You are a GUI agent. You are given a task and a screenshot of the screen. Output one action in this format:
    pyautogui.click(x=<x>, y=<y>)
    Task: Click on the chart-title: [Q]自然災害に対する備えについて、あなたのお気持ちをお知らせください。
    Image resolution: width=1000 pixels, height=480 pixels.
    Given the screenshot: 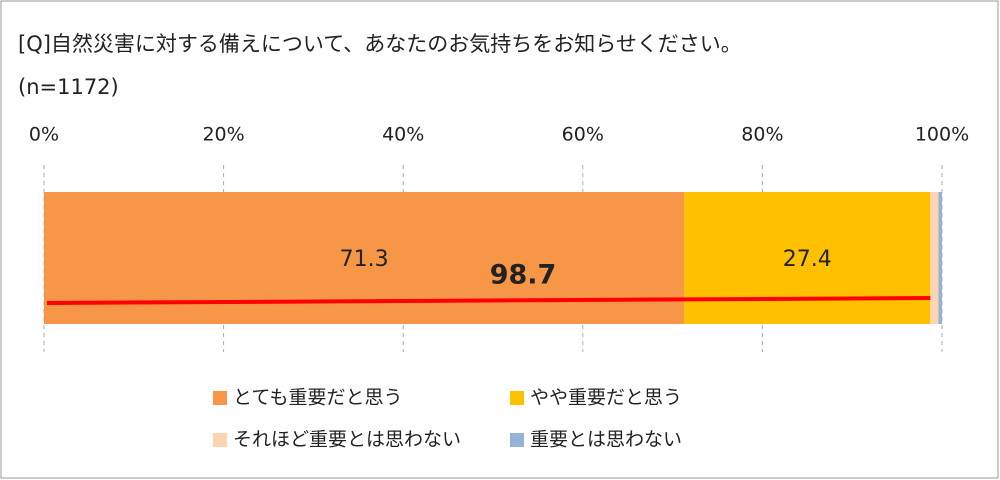 What is the action you would take?
    pyautogui.click(x=380, y=44)
    